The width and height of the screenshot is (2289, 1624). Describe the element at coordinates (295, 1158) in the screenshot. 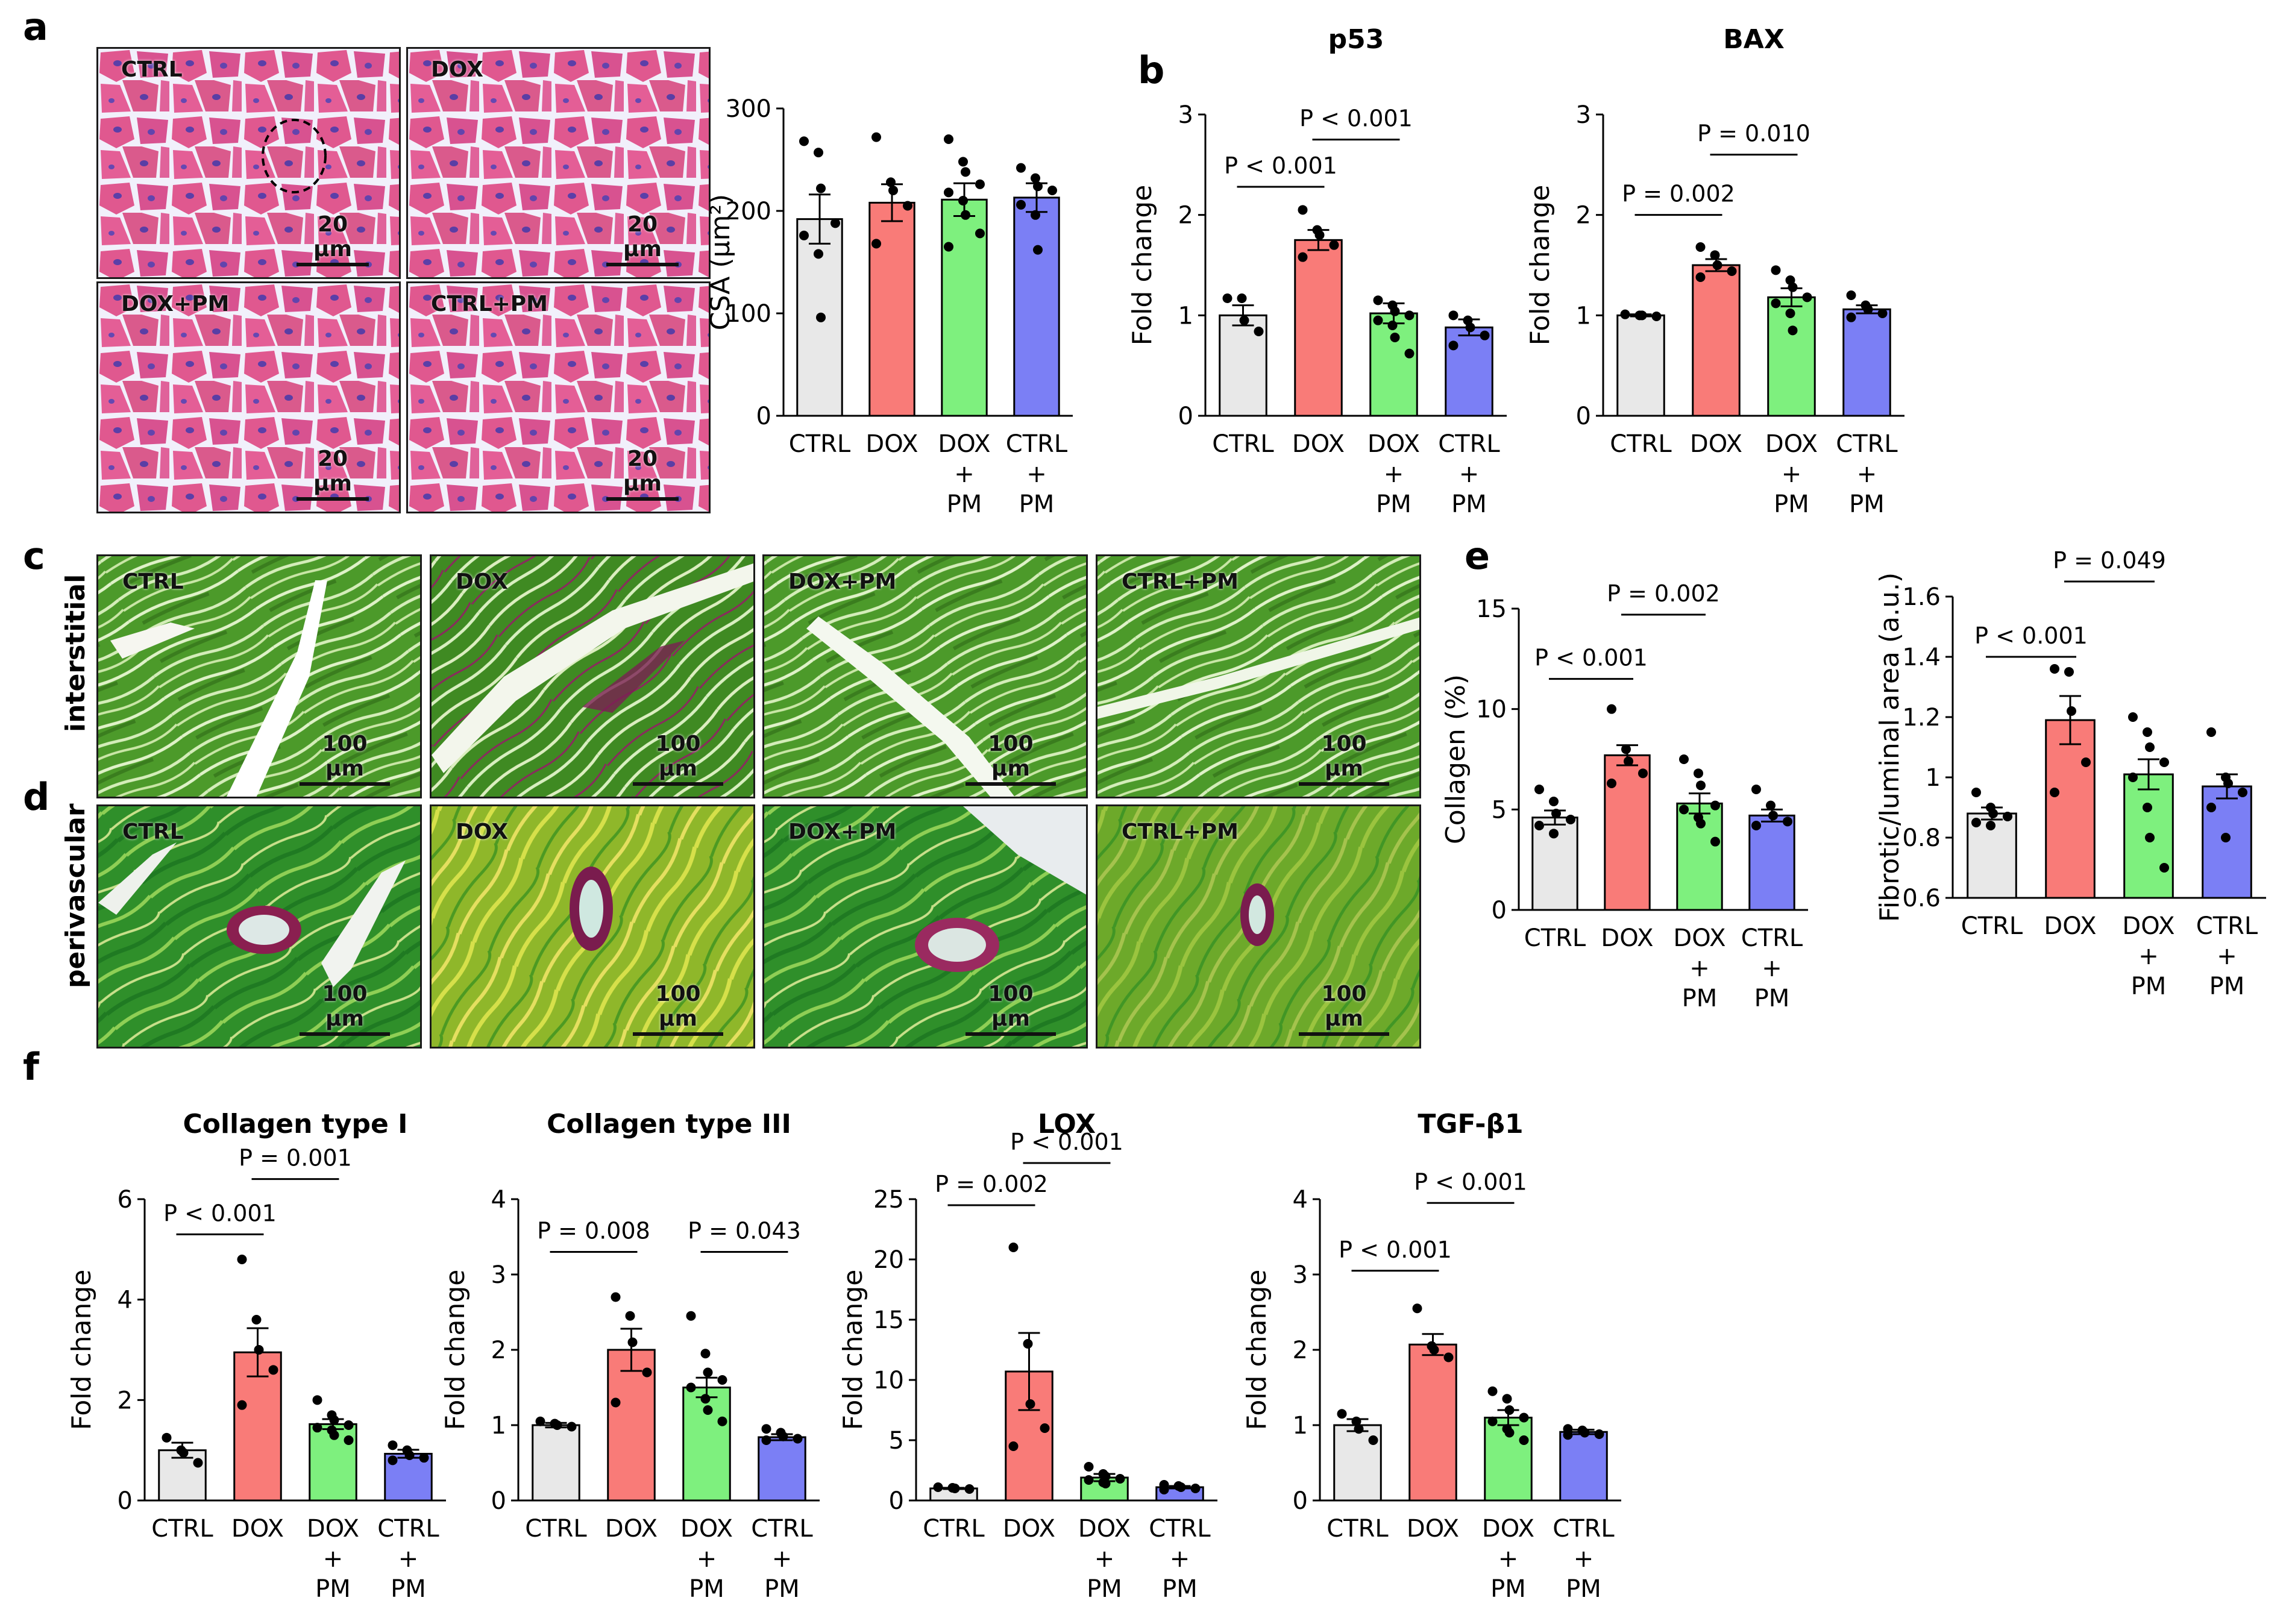

I see `p-value-label: P = 0.001` at that location.